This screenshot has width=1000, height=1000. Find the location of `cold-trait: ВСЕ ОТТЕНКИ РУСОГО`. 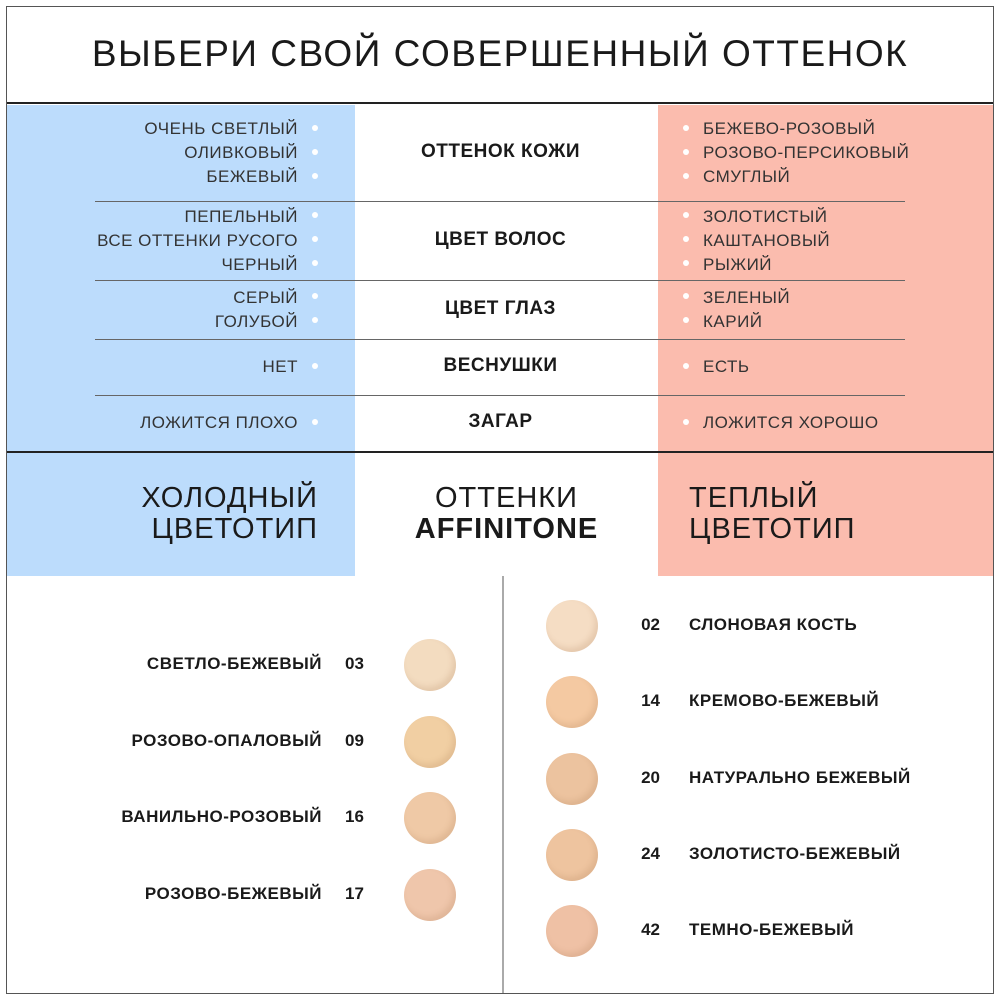

cold-trait: ВСЕ ОТТЕНКИ РУСОГО is located at coordinates (207, 241).